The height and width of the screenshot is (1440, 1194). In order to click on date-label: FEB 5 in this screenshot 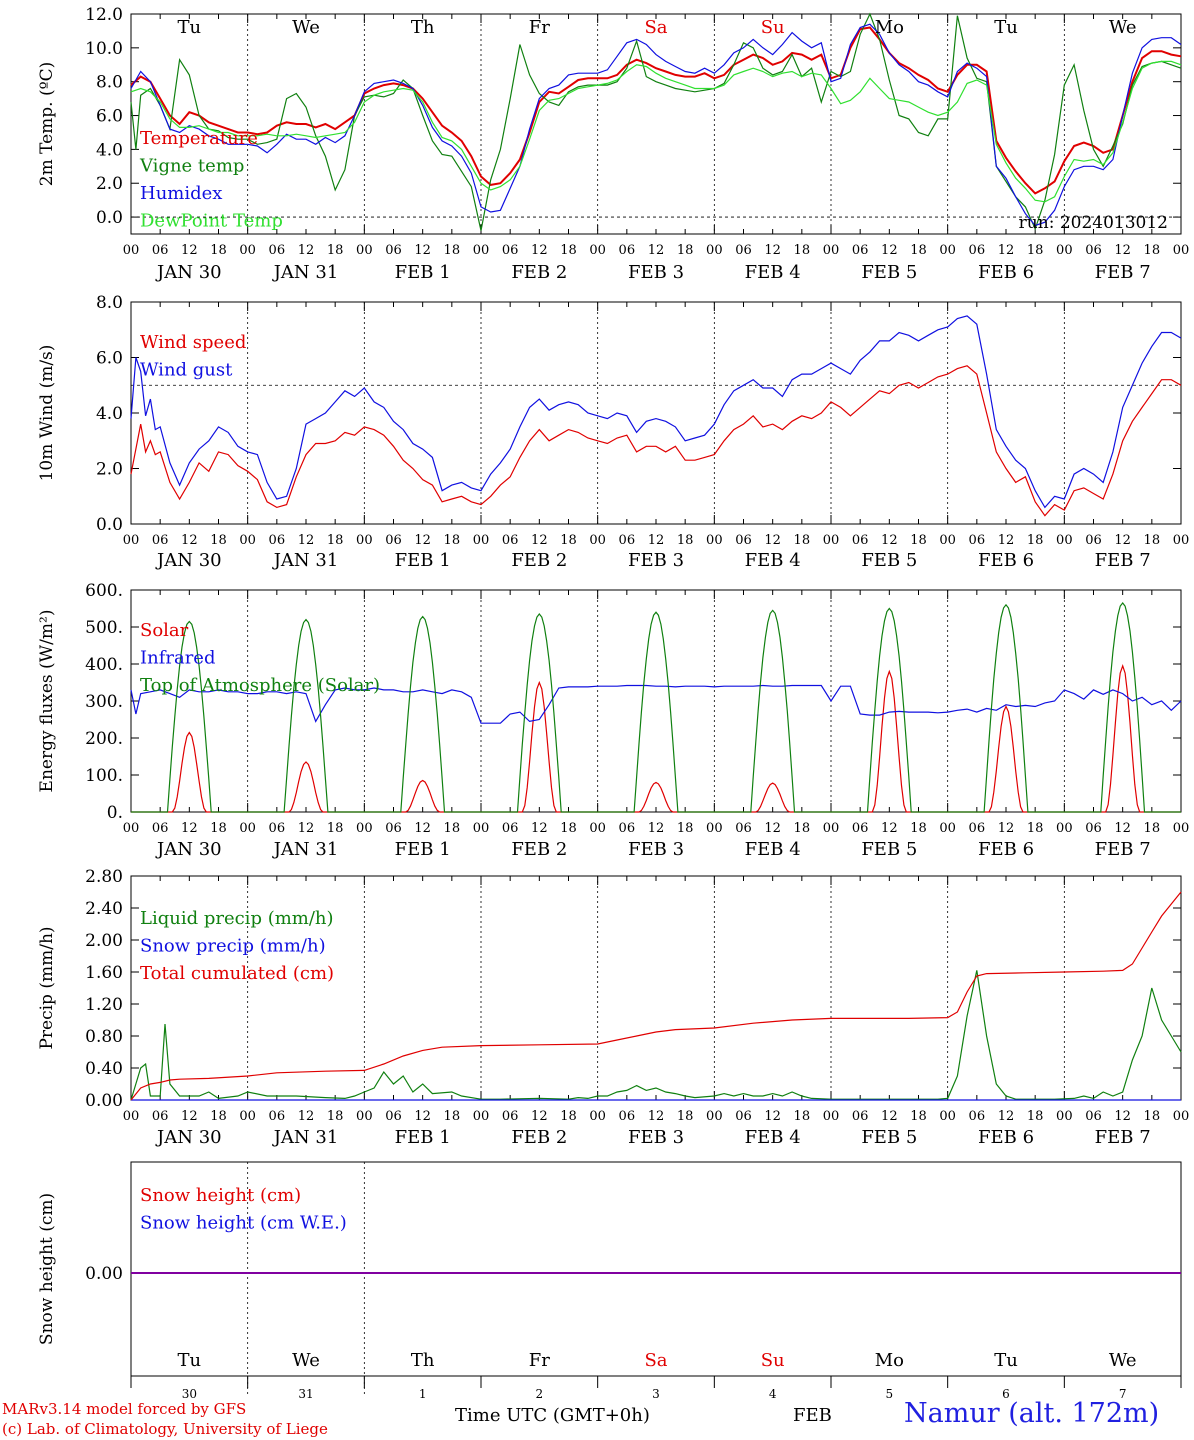, I will do `click(889, 272)`.